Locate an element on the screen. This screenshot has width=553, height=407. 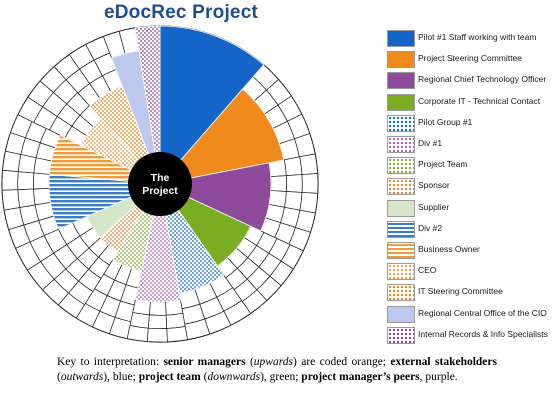
legend-label: Project Steering Committee is located at coordinates (470, 58).